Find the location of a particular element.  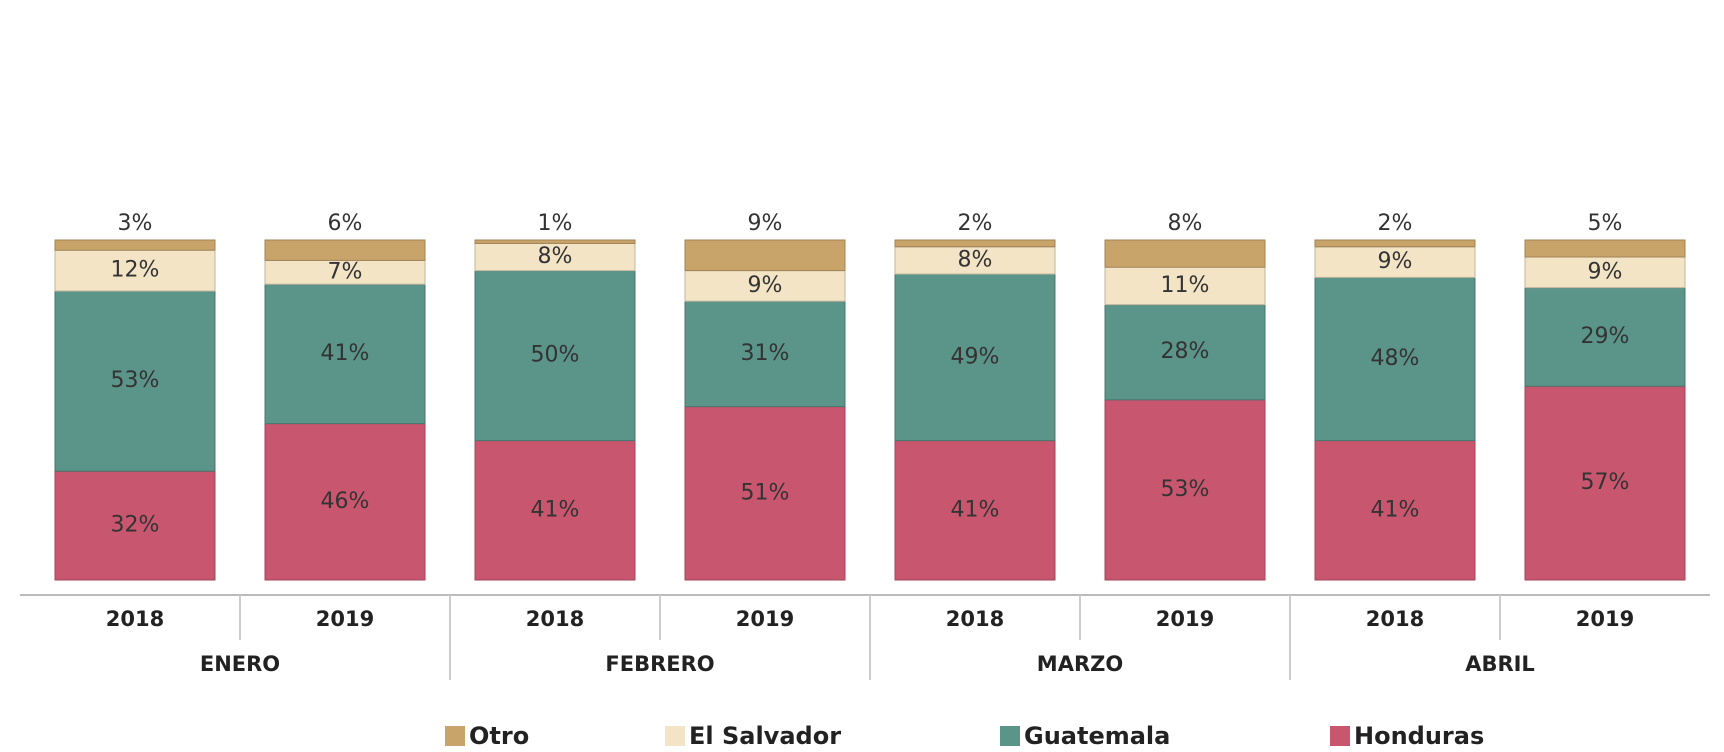

data-label: 5% is located at coordinates (1605, 223).